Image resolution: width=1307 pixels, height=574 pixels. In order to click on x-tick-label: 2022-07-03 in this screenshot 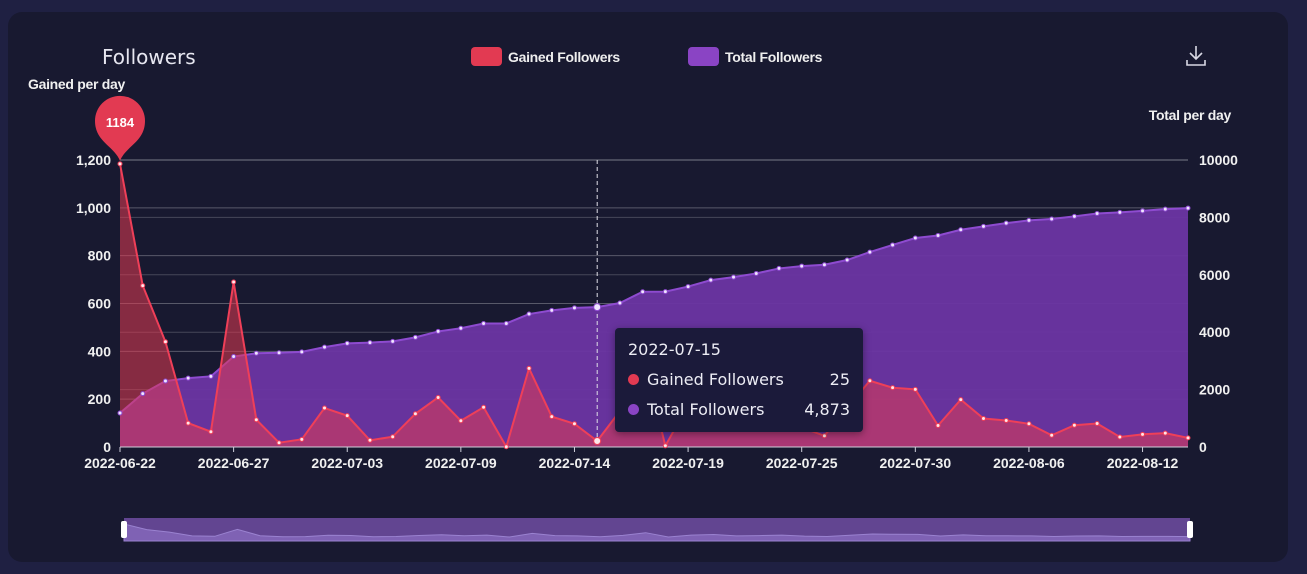, I will do `click(347, 463)`.